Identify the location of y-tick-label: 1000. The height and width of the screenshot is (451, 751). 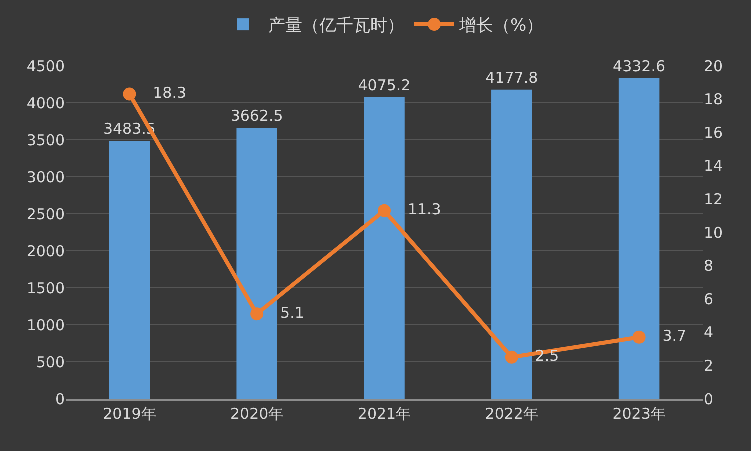
(45, 325).